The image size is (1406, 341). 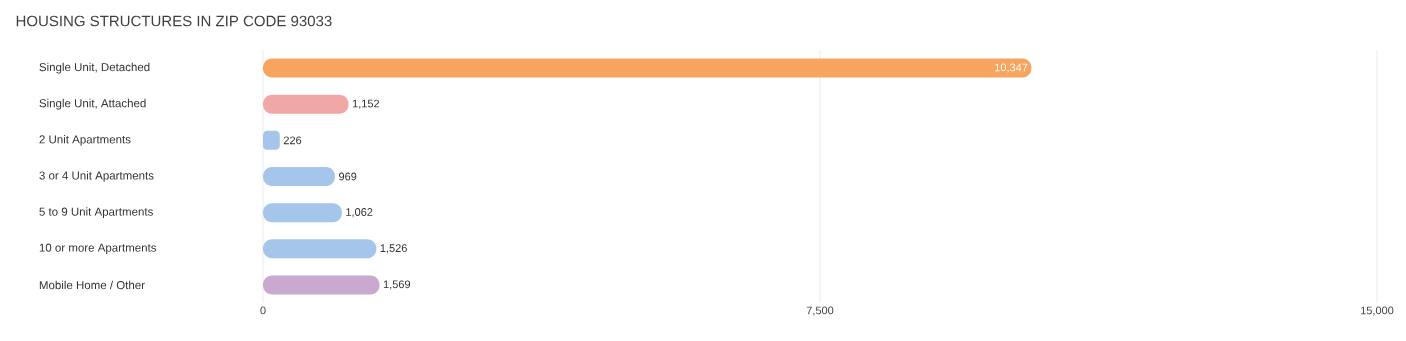 I want to click on x-tick-label: 0, so click(x=263, y=310).